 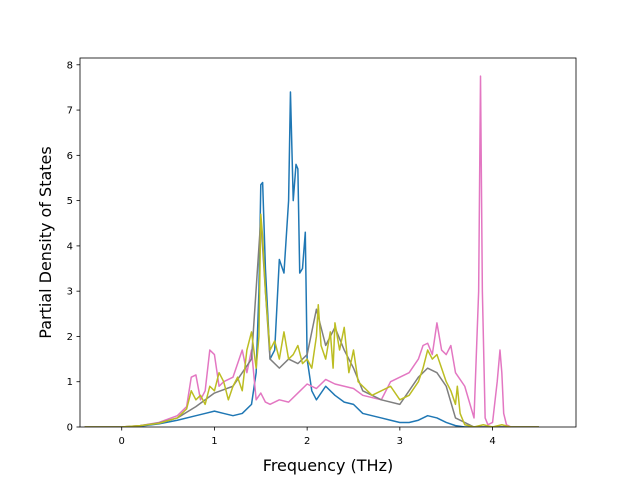 I want to click on y-tick-label: 6, so click(x=70, y=156).